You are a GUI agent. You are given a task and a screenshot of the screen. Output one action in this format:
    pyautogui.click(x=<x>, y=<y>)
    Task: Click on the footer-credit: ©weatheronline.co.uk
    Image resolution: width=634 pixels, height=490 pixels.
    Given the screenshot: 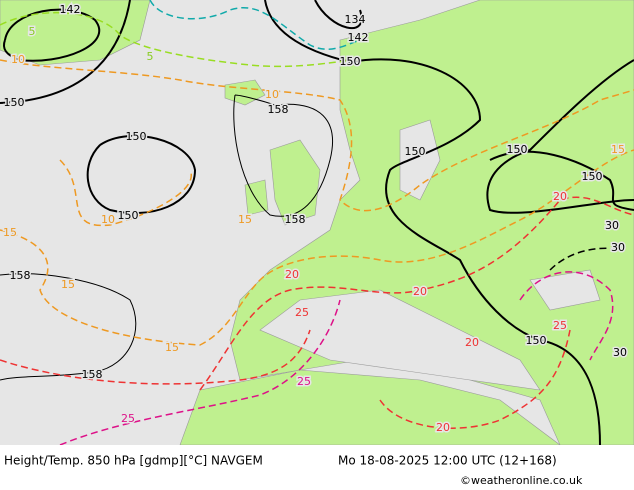 What is the action you would take?
    pyautogui.click(x=521, y=480)
    